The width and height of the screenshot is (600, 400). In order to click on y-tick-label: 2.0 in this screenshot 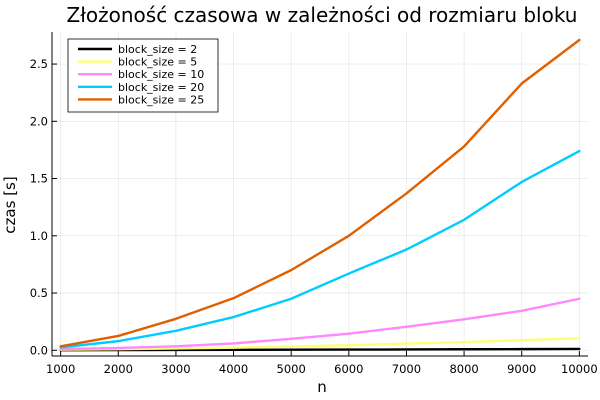, I will do `click(39, 121)`.